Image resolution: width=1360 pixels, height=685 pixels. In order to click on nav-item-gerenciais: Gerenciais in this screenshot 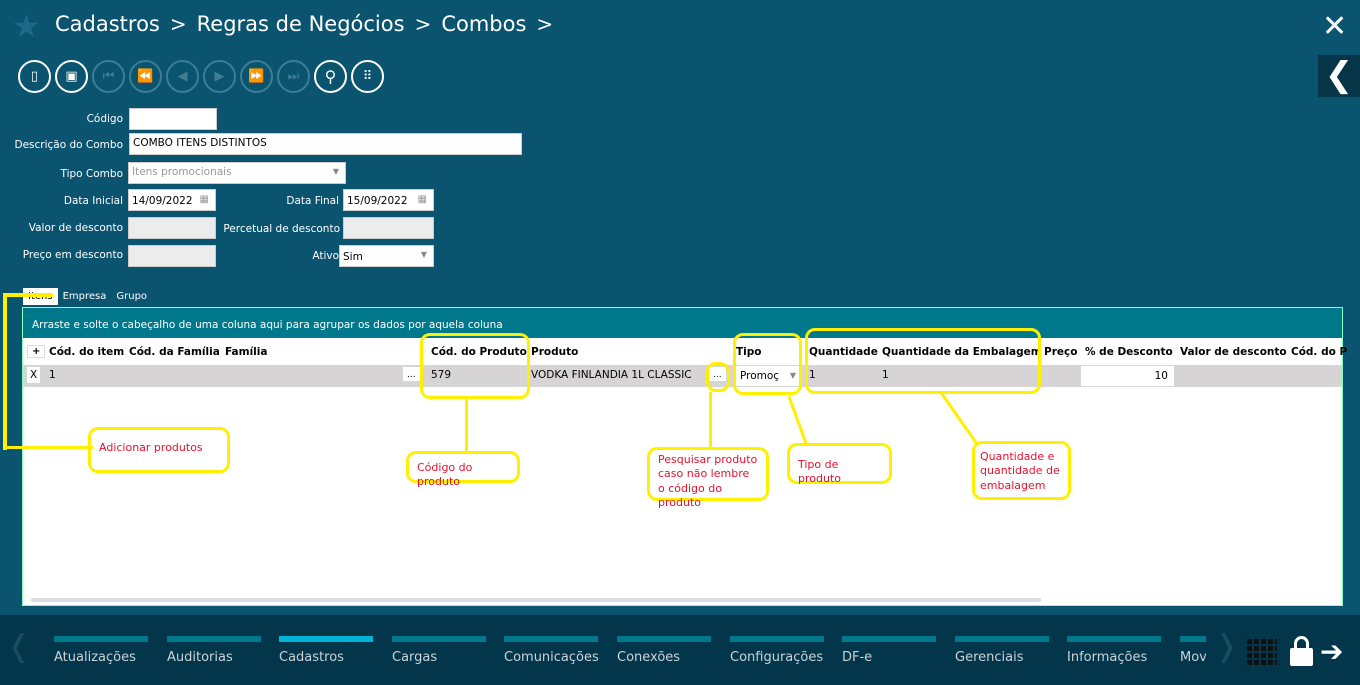, I will do `click(1002, 650)`.